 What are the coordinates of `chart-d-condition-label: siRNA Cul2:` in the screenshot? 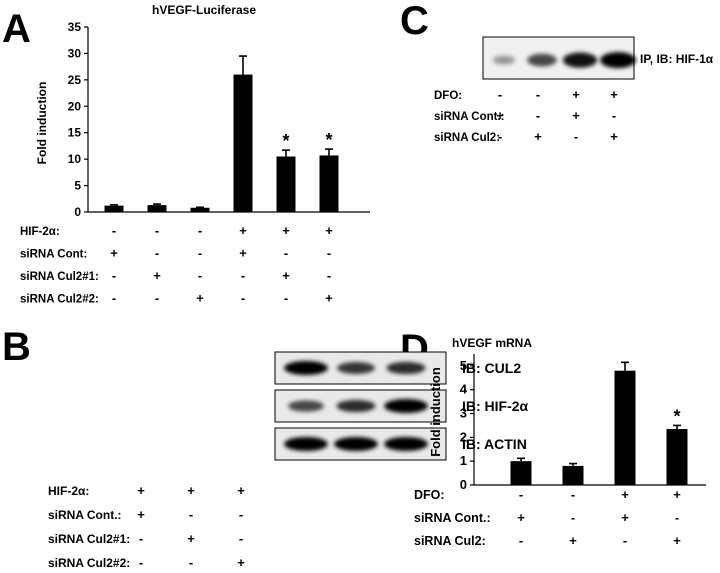 It's located at (450, 541).